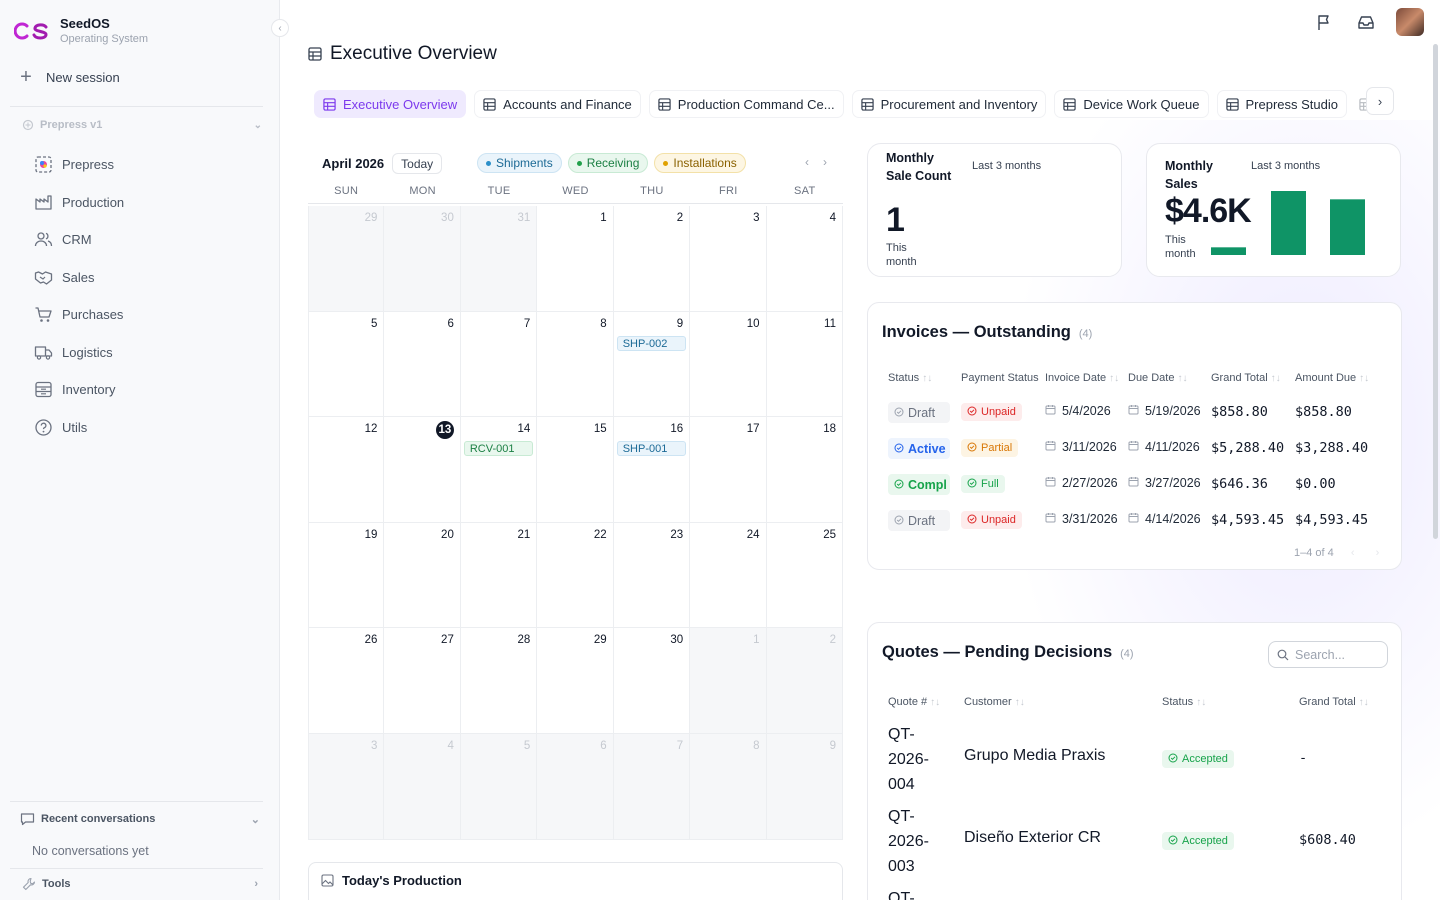 This screenshot has height=900, width=1440. I want to click on calendar-day-cell: 19, so click(346, 575).